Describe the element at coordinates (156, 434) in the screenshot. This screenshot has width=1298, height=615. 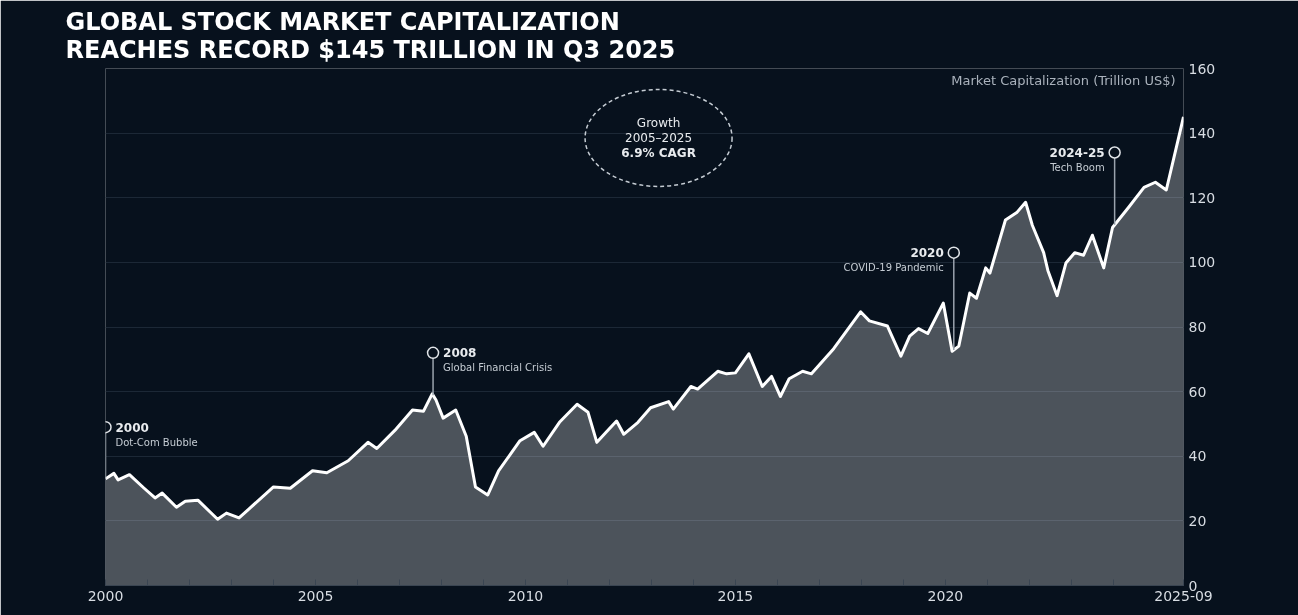
I see `annotation: 2000 Dot-Com Bubble` at that location.